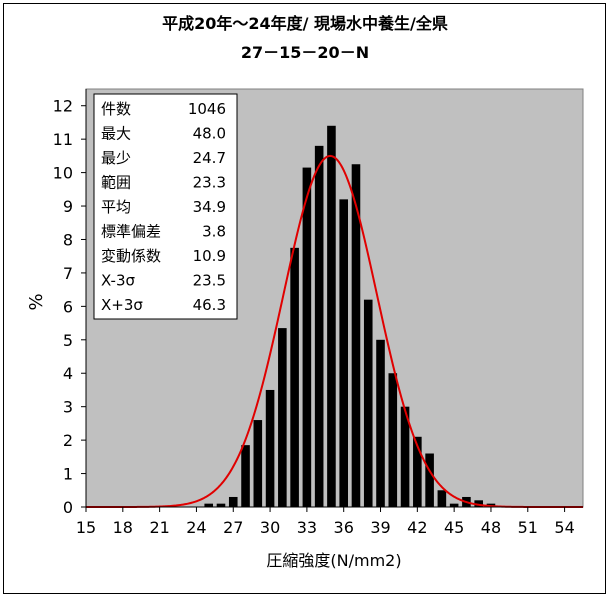 Image resolution: width=611 pixels, height=599 pixels. What do you see at coordinates (63, 106) in the screenshot?
I see `y-tick-label: 12` at bounding box center [63, 106].